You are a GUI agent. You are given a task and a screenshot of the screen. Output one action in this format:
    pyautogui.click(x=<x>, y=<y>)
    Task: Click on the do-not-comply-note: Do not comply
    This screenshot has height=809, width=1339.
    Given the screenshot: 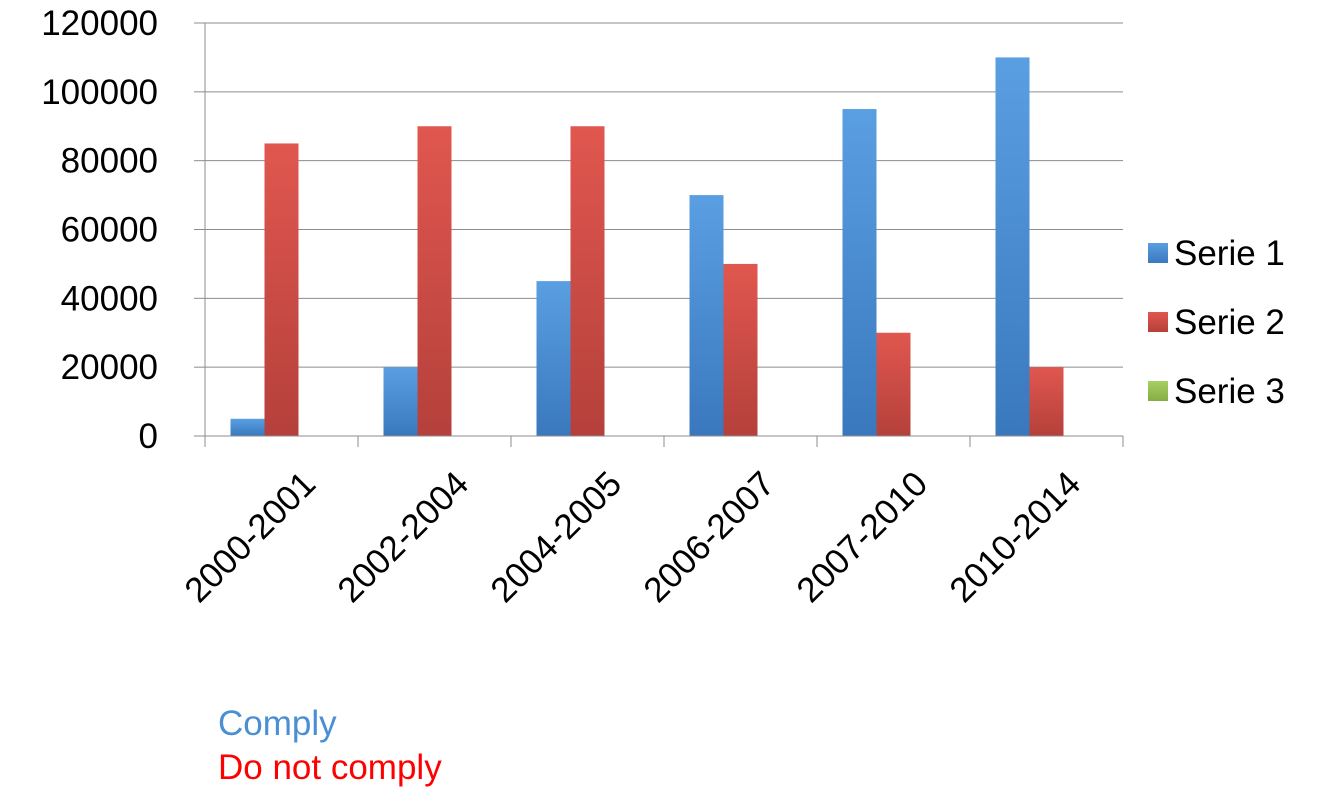 What is the action you would take?
    pyautogui.click(x=330, y=767)
    